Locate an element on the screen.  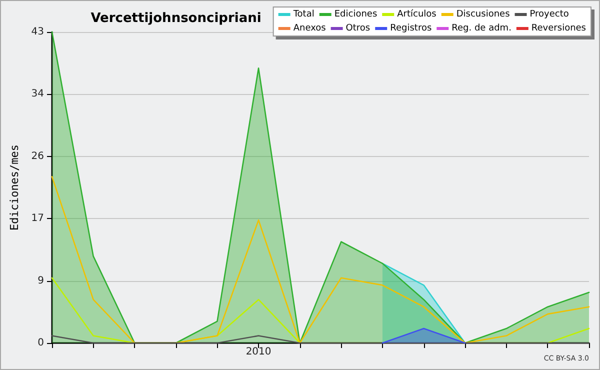
y-tick-label: 0 is located at coordinates (41, 343).